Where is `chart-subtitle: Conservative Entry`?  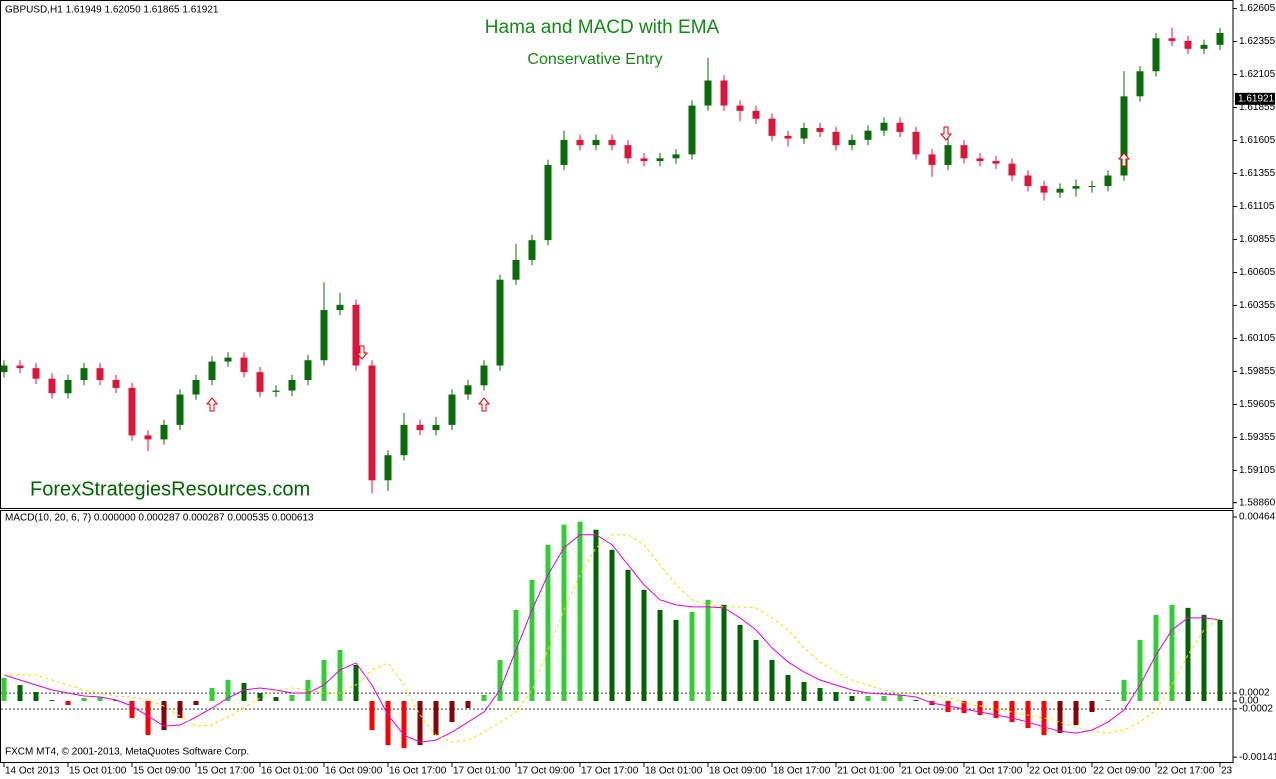 chart-subtitle: Conservative Entry is located at coordinates (594, 59).